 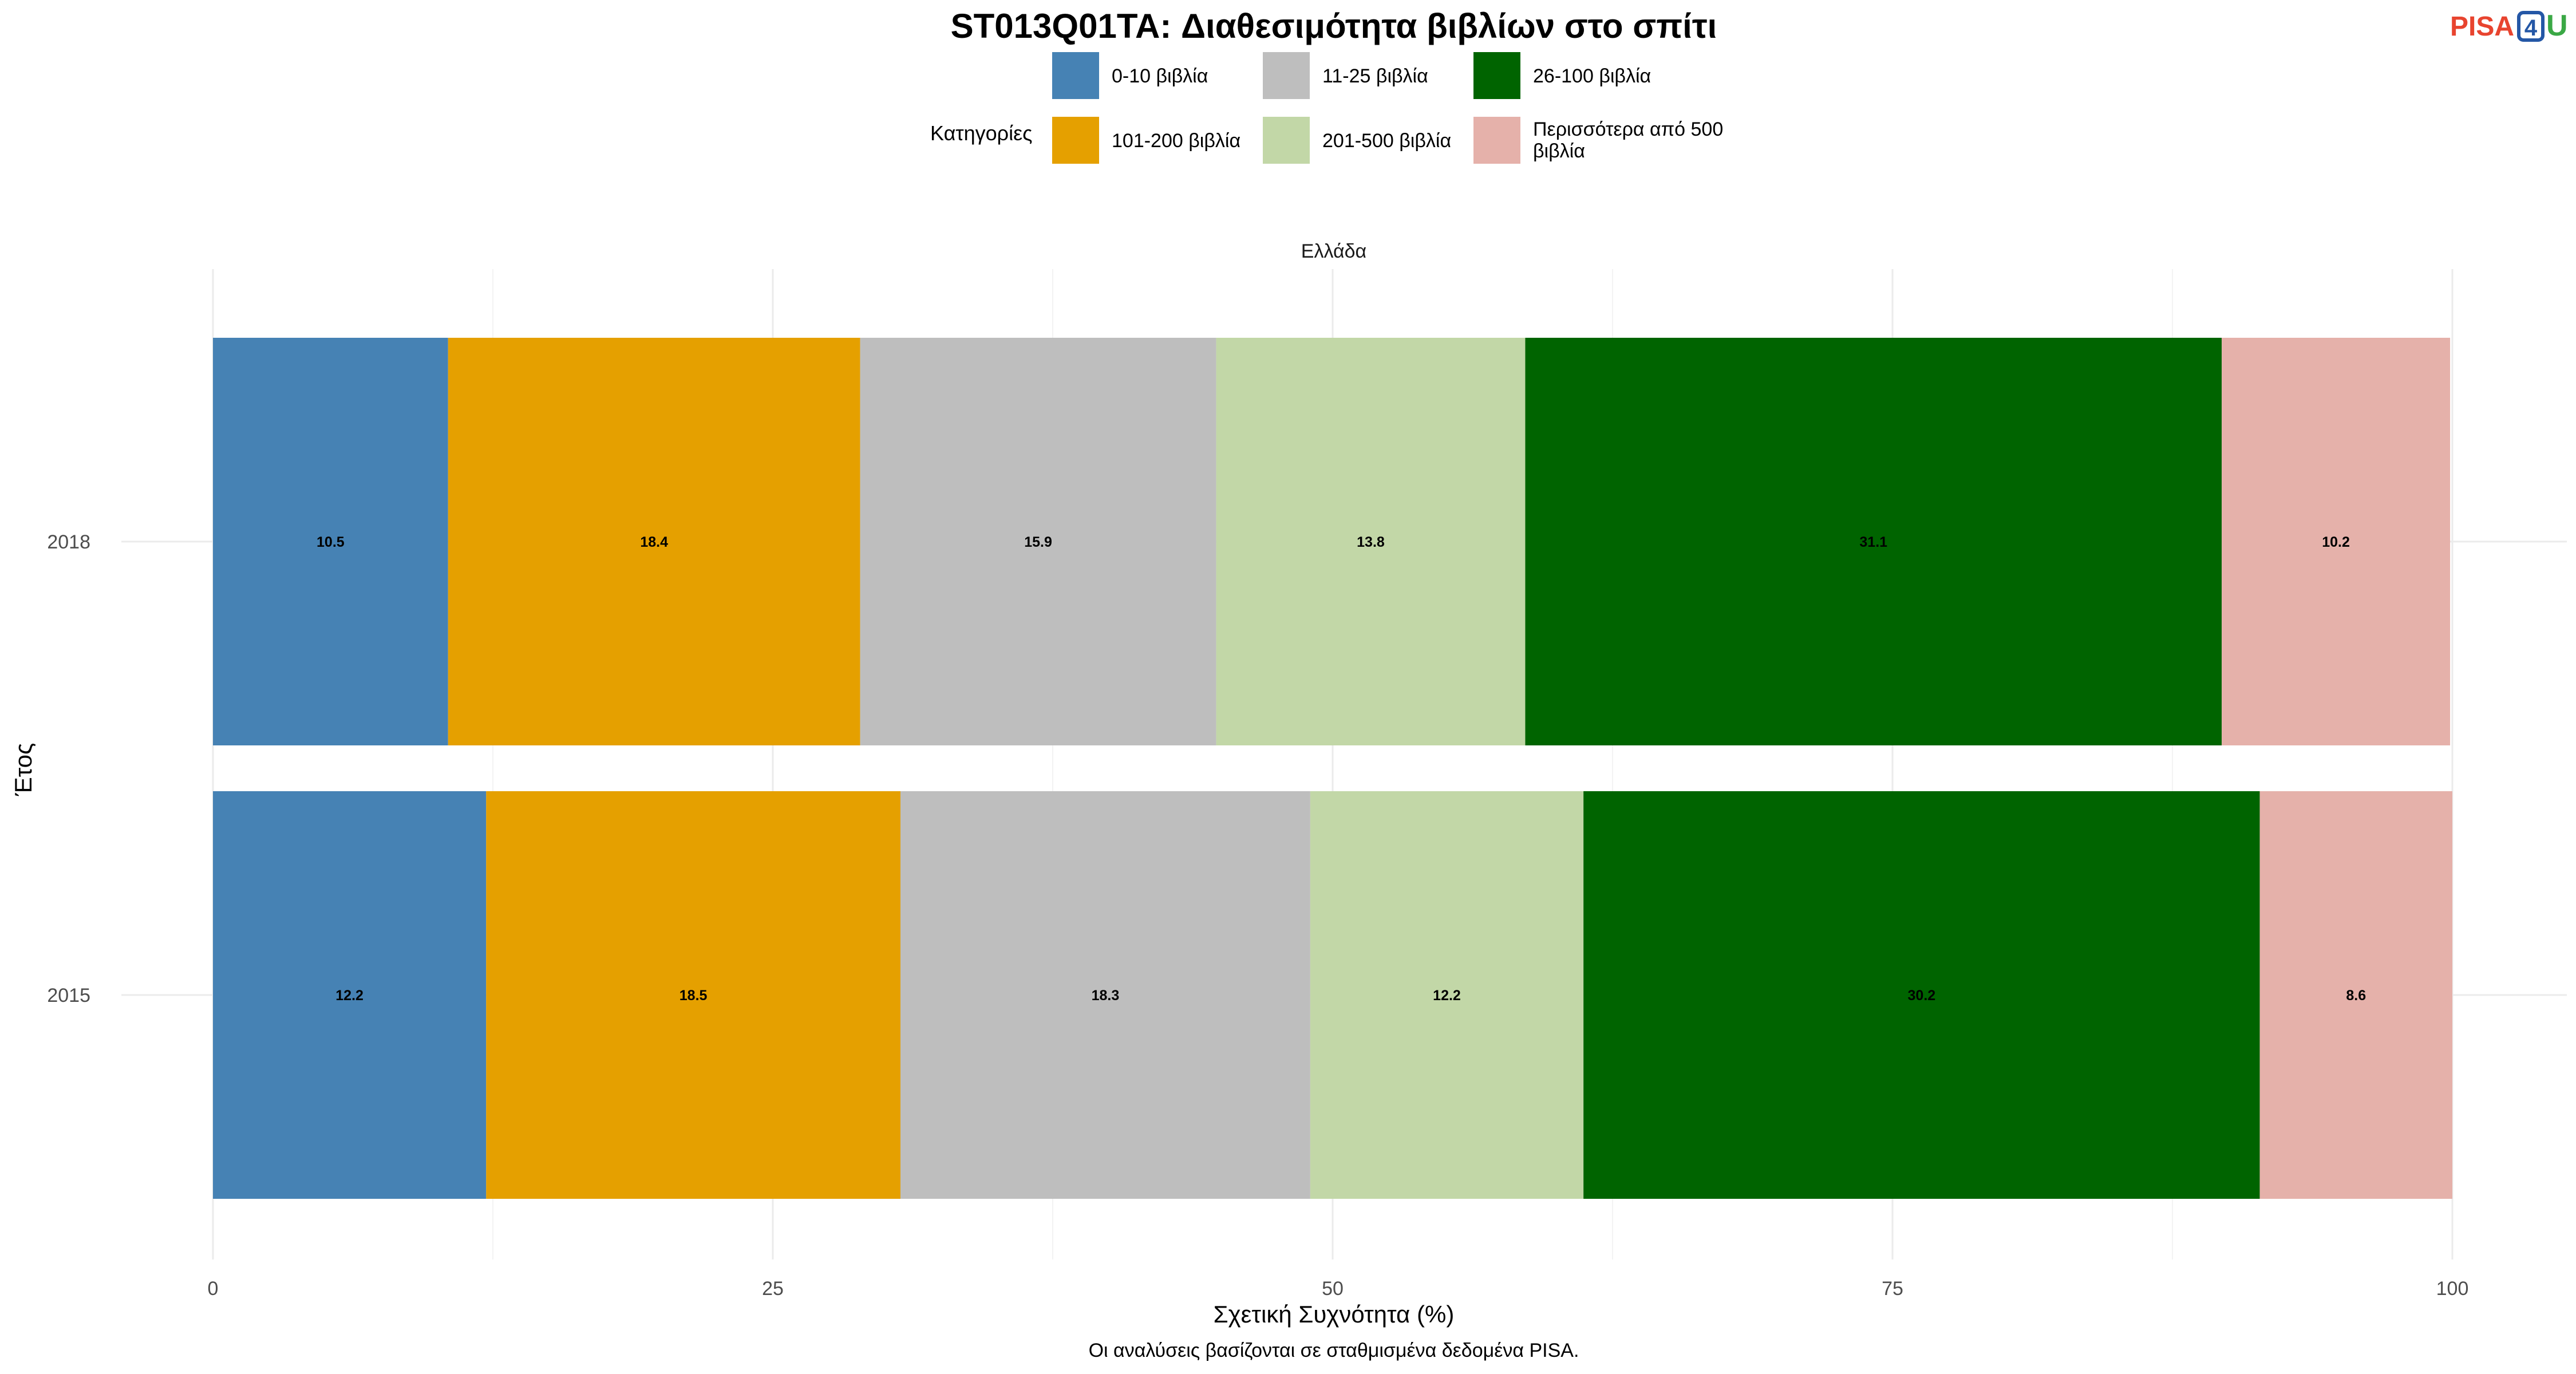 I want to click on data-label: 18.4, so click(x=654, y=542).